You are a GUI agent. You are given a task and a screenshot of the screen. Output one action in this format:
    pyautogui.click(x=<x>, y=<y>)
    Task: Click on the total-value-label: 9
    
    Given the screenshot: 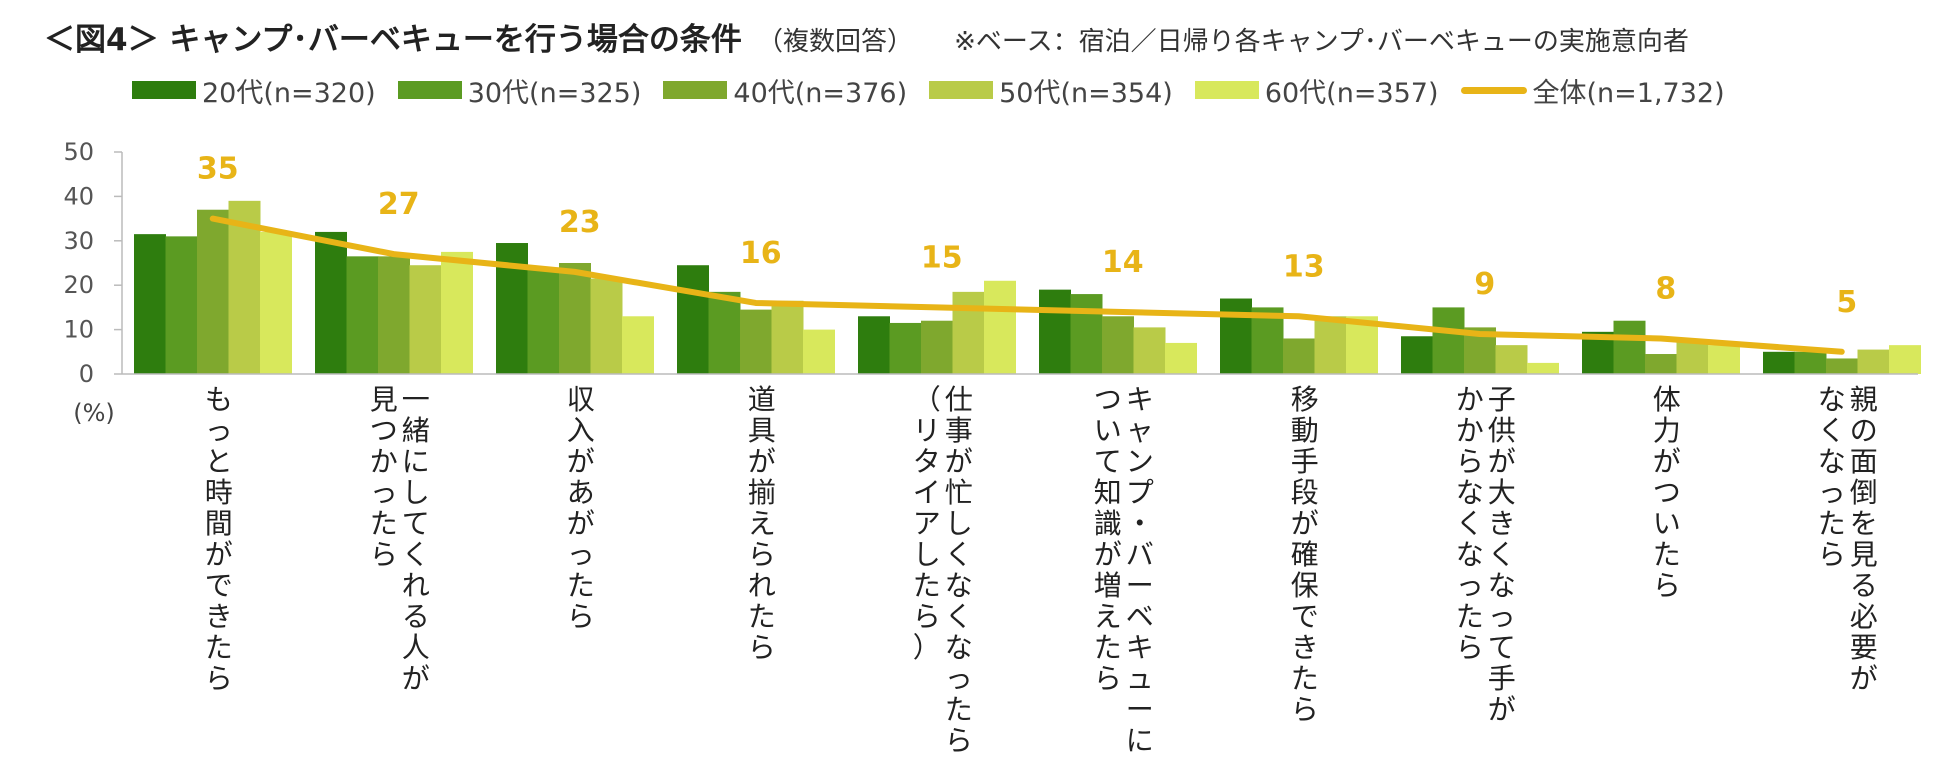 What is the action you would take?
    pyautogui.click(x=1484, y=284)
    